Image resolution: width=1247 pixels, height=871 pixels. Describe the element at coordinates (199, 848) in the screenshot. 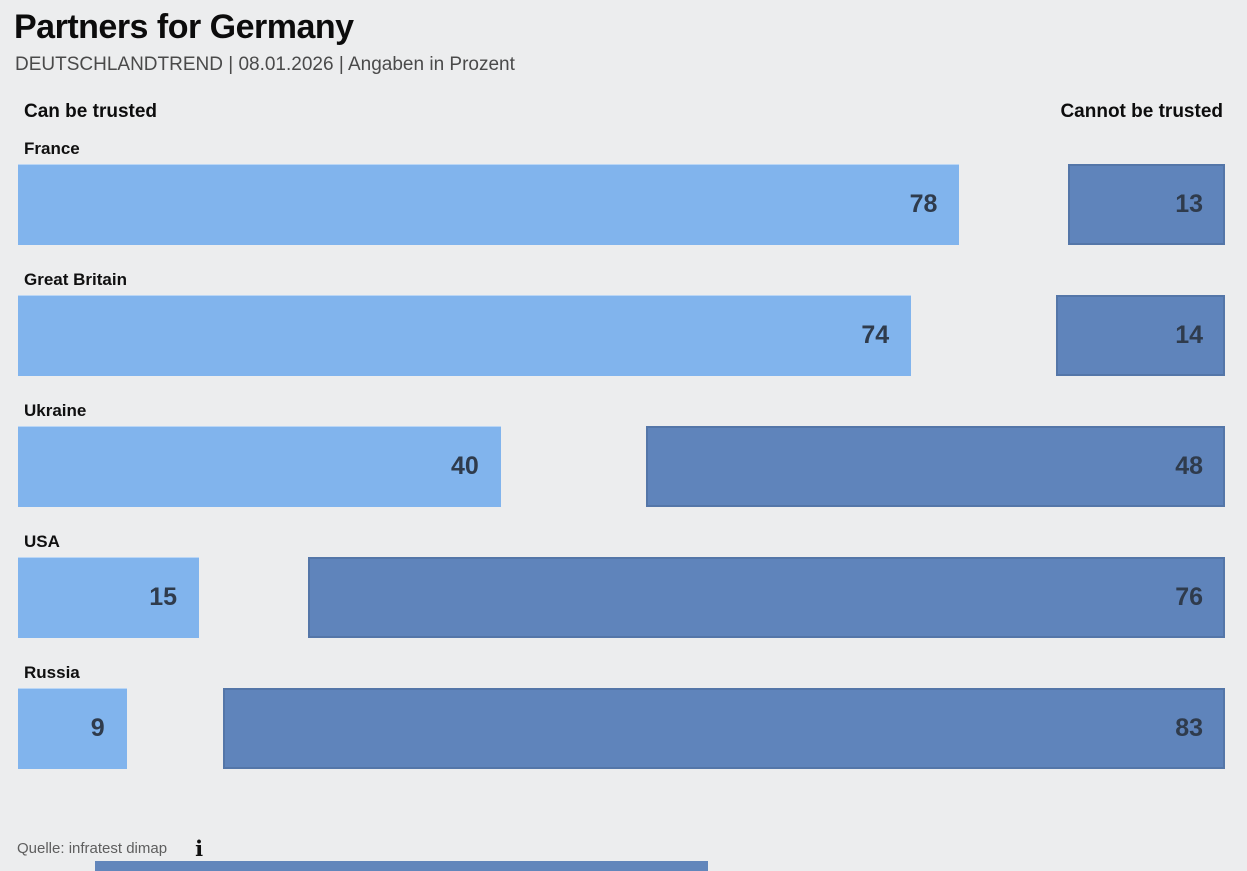

I see `info-icon: i` at that location.